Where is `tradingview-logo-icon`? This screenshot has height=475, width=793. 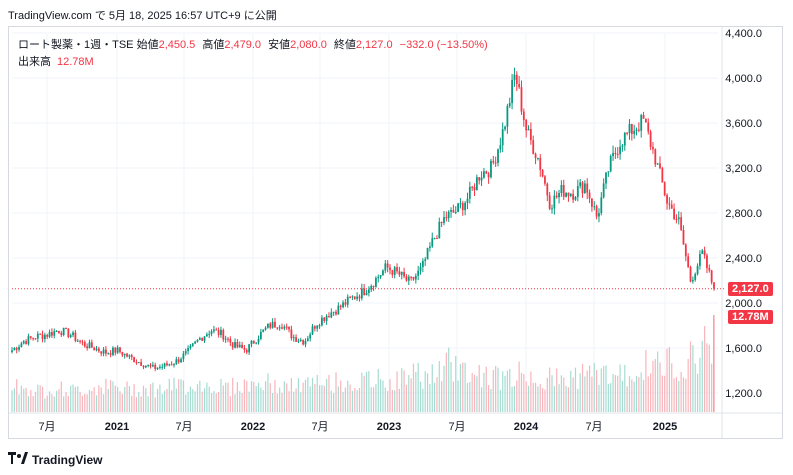
tradingview-logo-icon is located at coordinates (18, 459).